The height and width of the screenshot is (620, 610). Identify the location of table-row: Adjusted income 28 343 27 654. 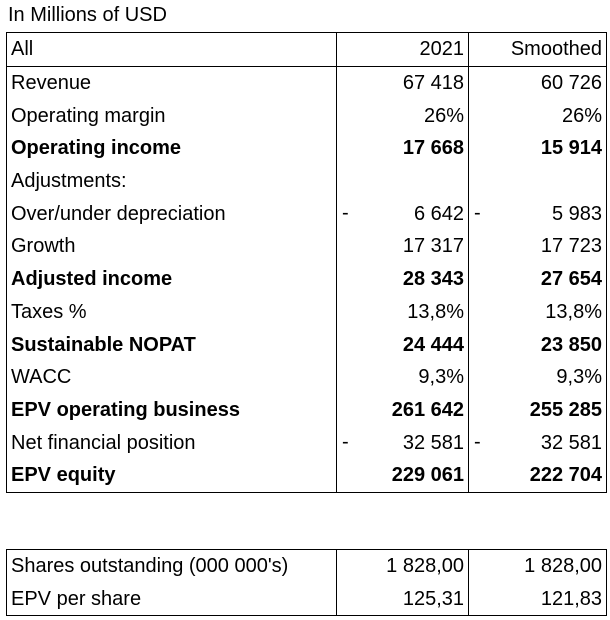
(306, 279).